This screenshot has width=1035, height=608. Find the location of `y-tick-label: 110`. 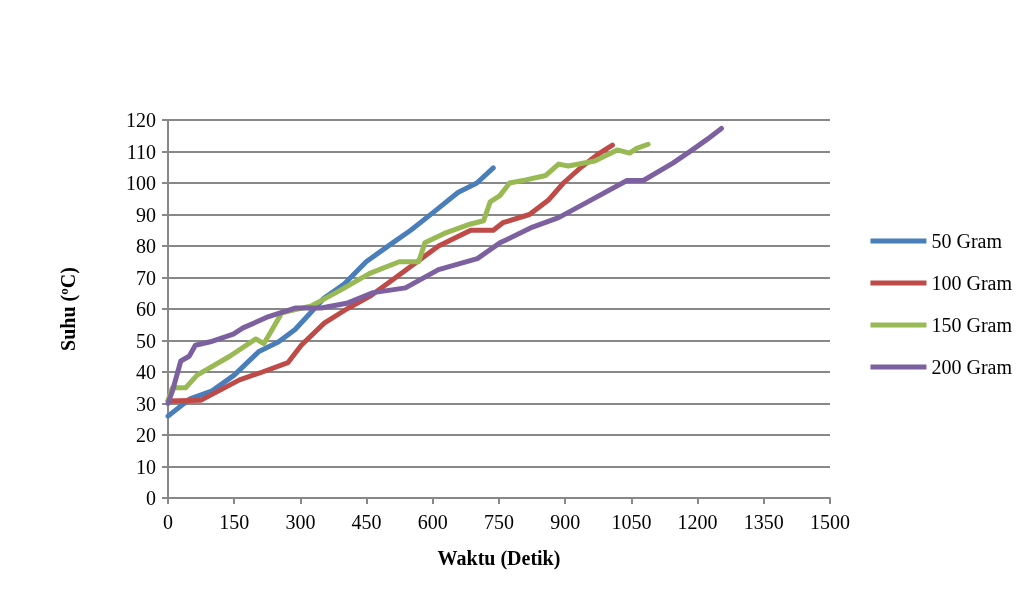

y-tick-label: 110 is located at coordinates (141, 151).